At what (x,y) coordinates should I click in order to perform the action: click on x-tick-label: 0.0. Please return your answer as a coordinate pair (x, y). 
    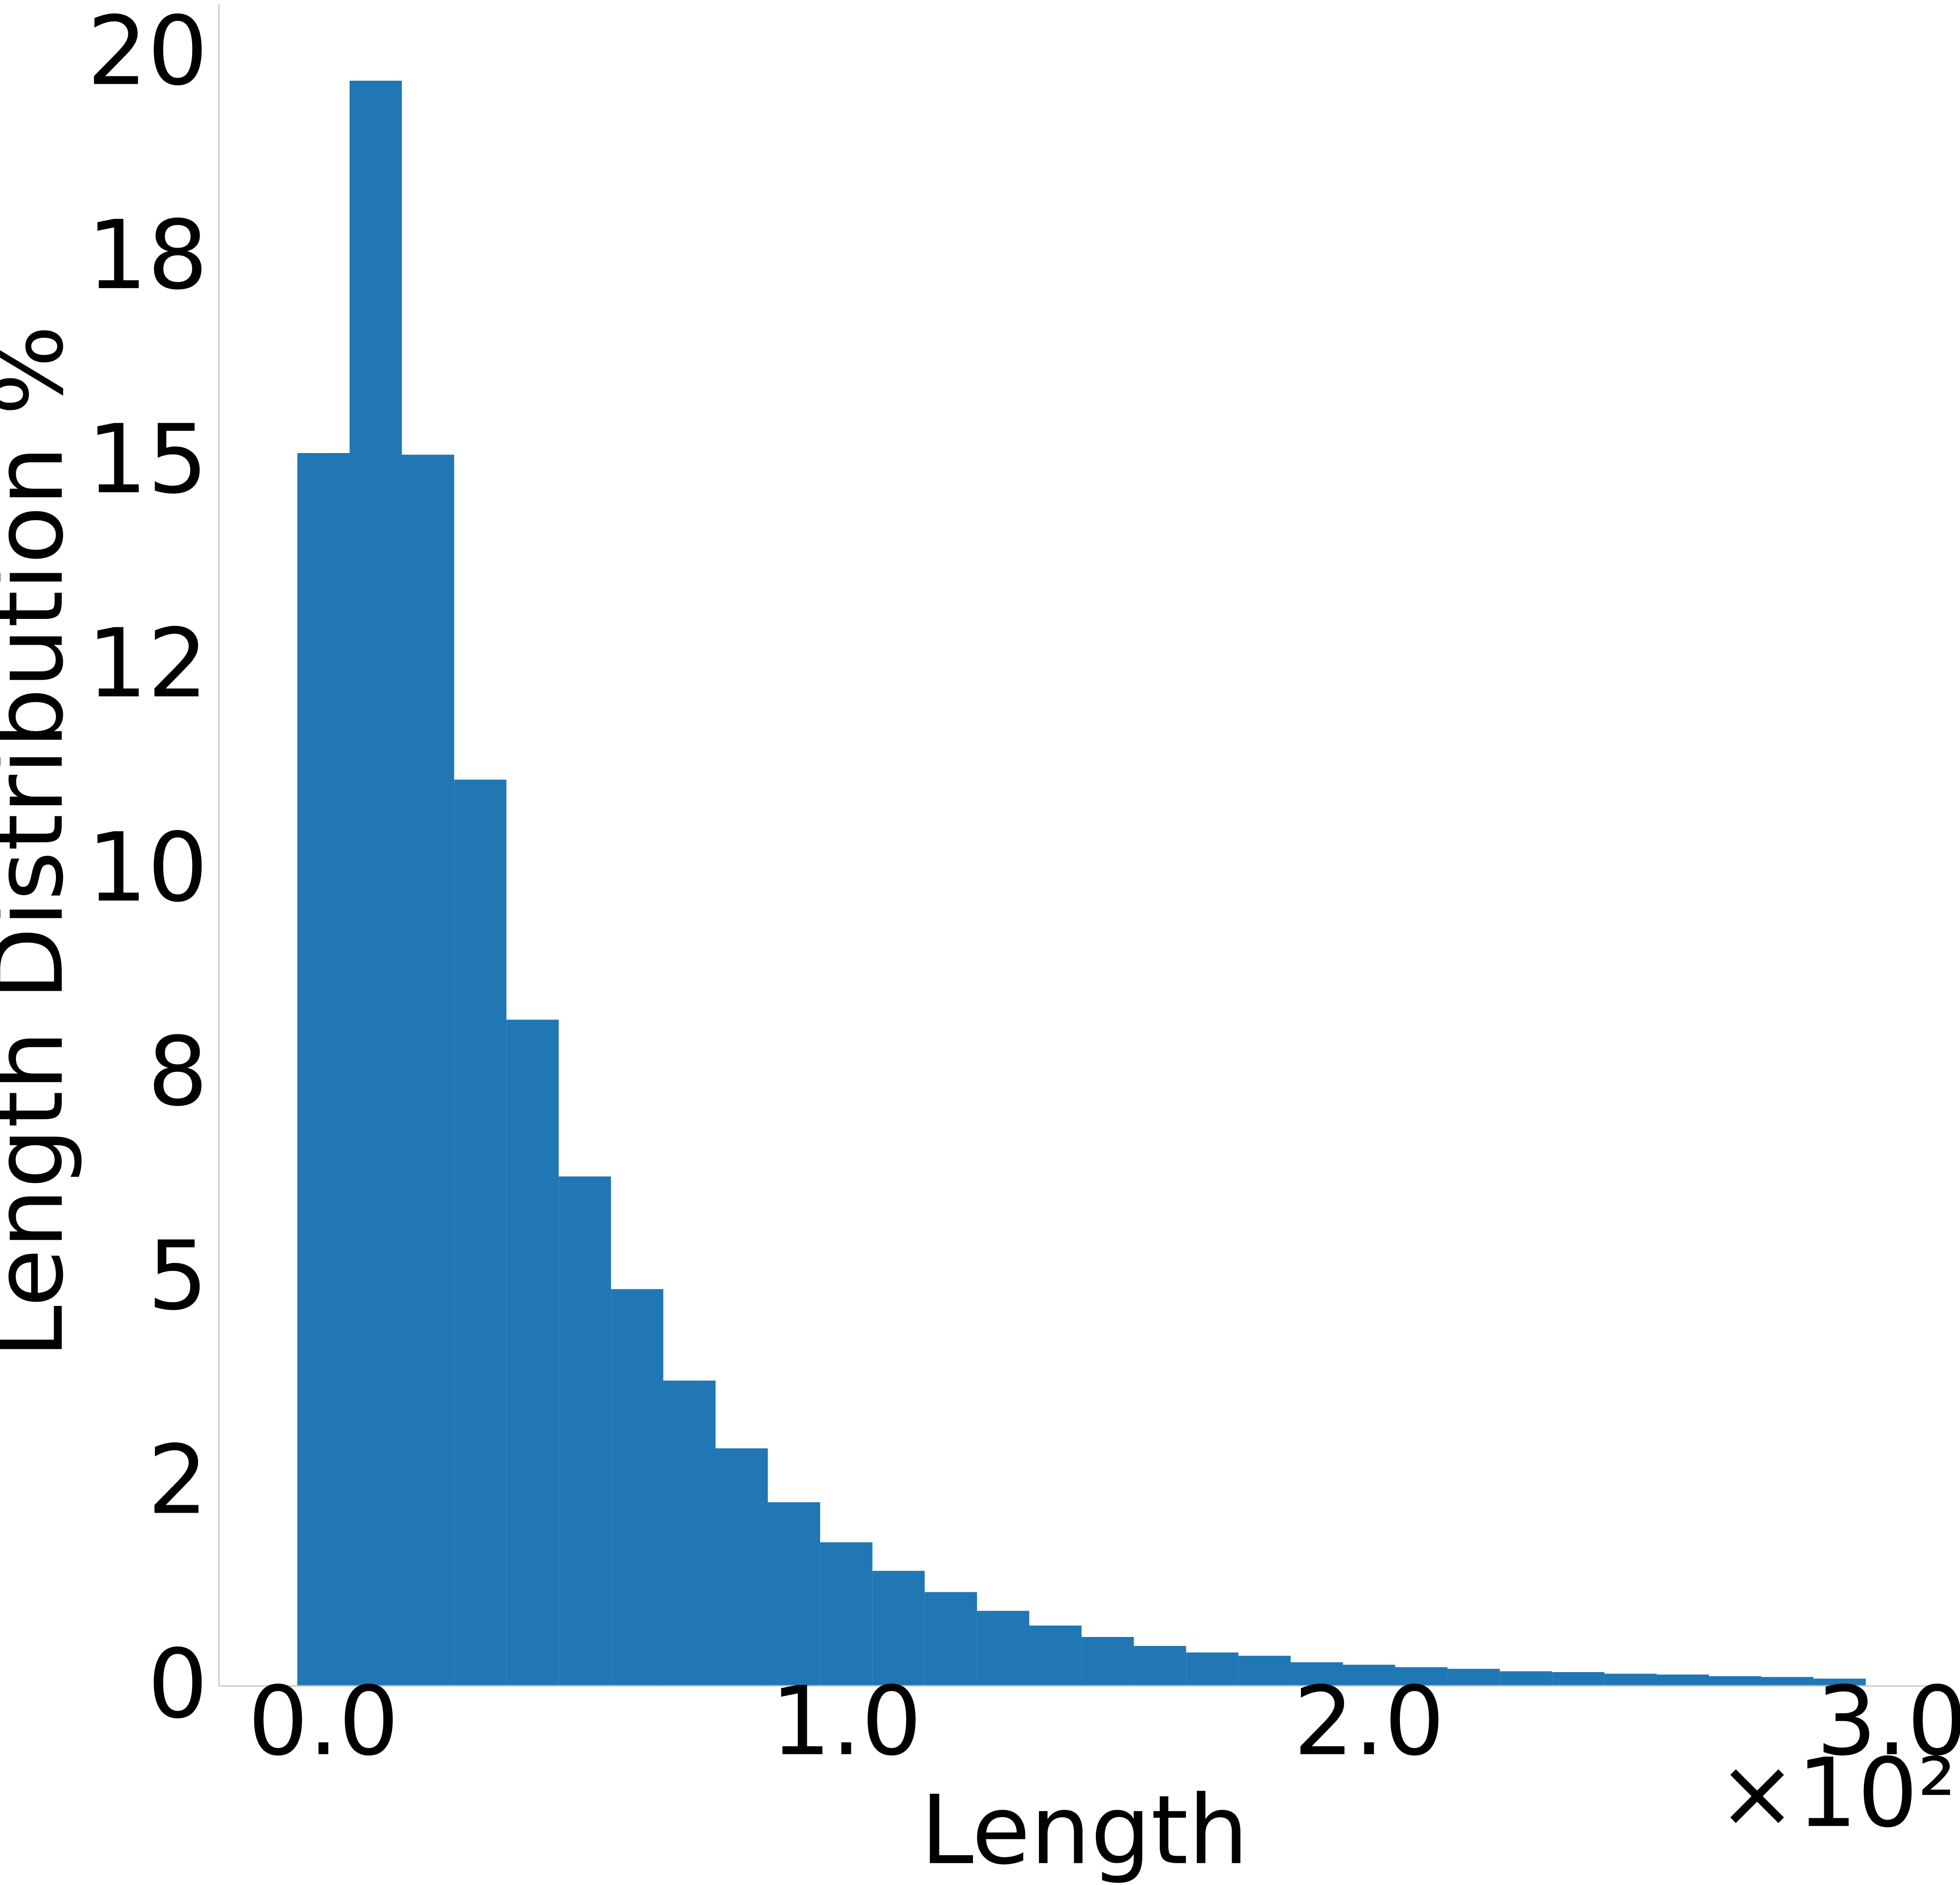
    Looking at the image, I should click on (323, 1722).